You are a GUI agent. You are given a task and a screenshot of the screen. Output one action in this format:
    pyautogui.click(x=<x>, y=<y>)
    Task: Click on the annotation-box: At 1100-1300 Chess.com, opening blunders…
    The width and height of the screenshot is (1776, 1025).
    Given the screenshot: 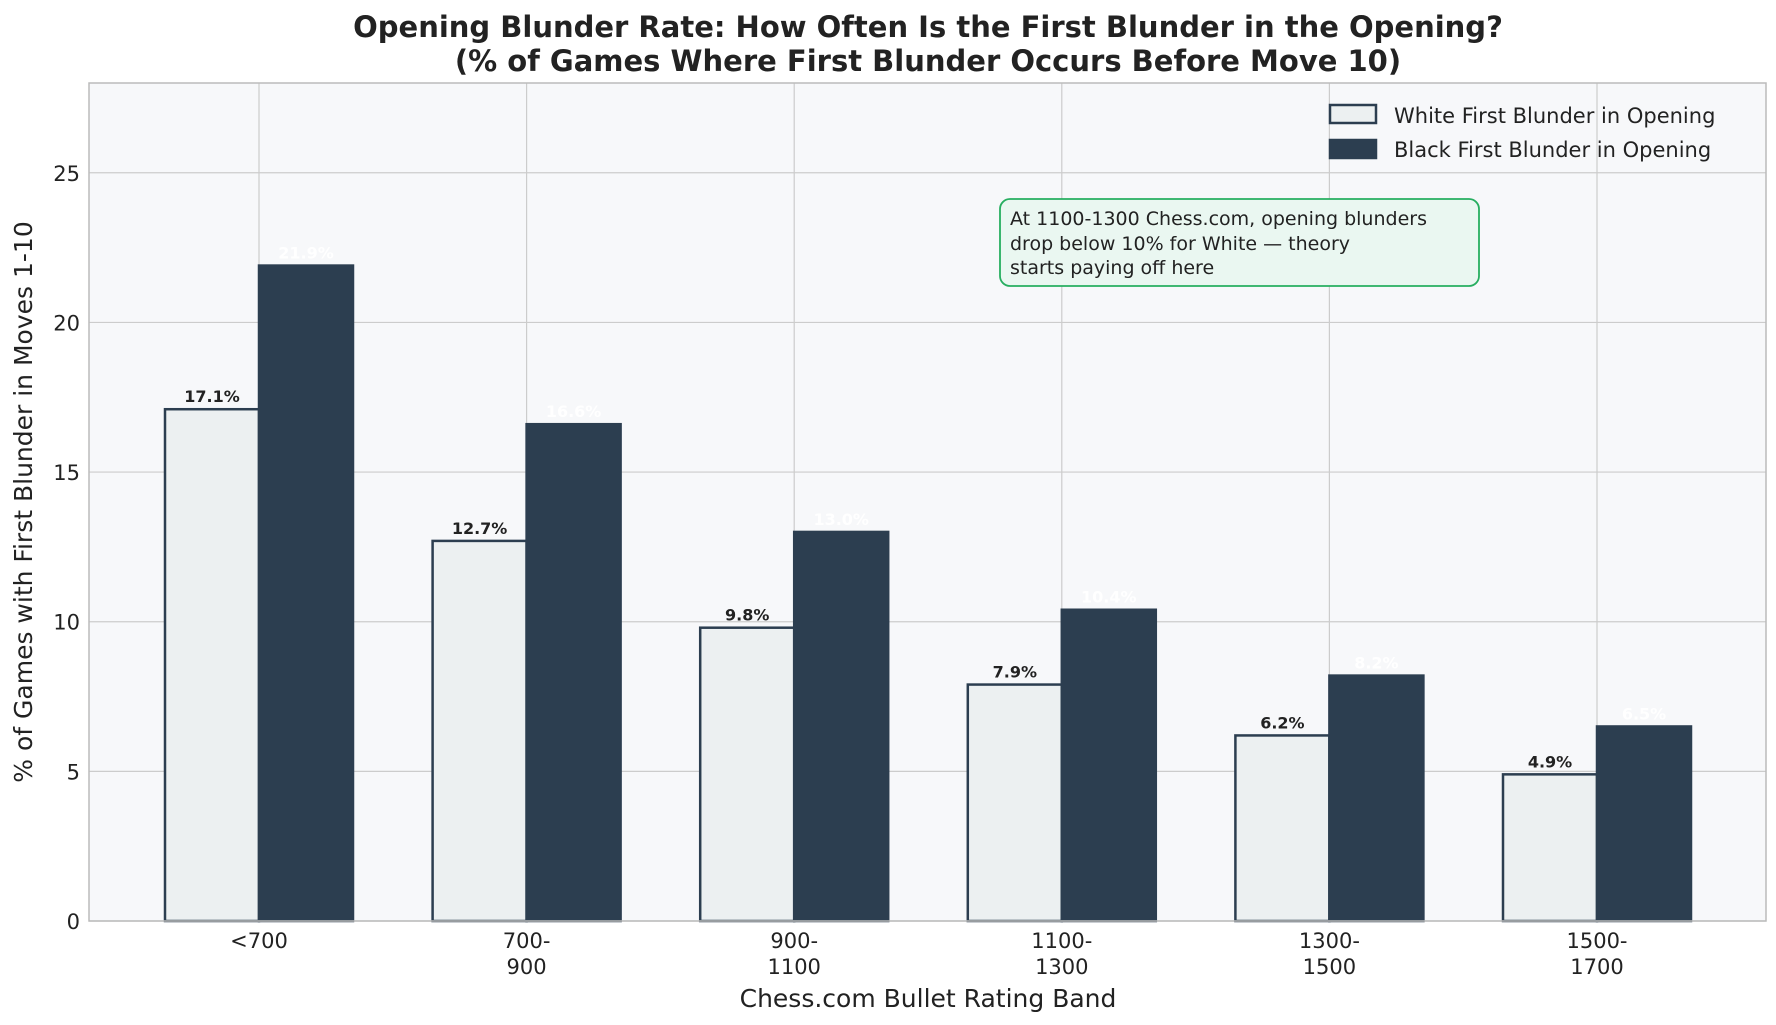 What is the action you would take?
    pyautogui.click(x=1239, y=242)
    